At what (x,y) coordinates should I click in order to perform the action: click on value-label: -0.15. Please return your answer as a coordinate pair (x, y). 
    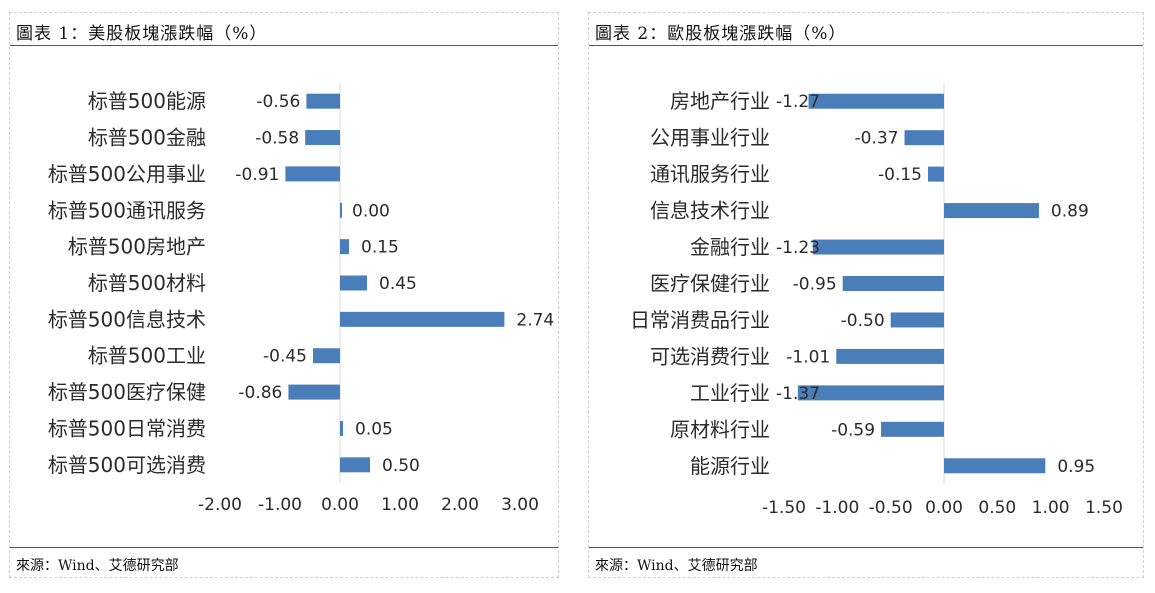
    Looking at the image, I should click on (900, 175).